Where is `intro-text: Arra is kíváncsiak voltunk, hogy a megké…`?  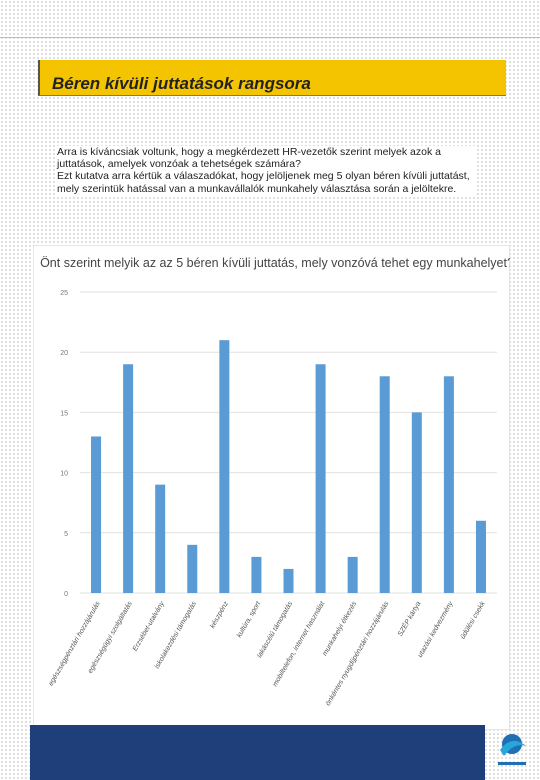 intro-text: Arra is kíváncsiak voltunk, hogy a megké… is located at coordinates (267, 170).